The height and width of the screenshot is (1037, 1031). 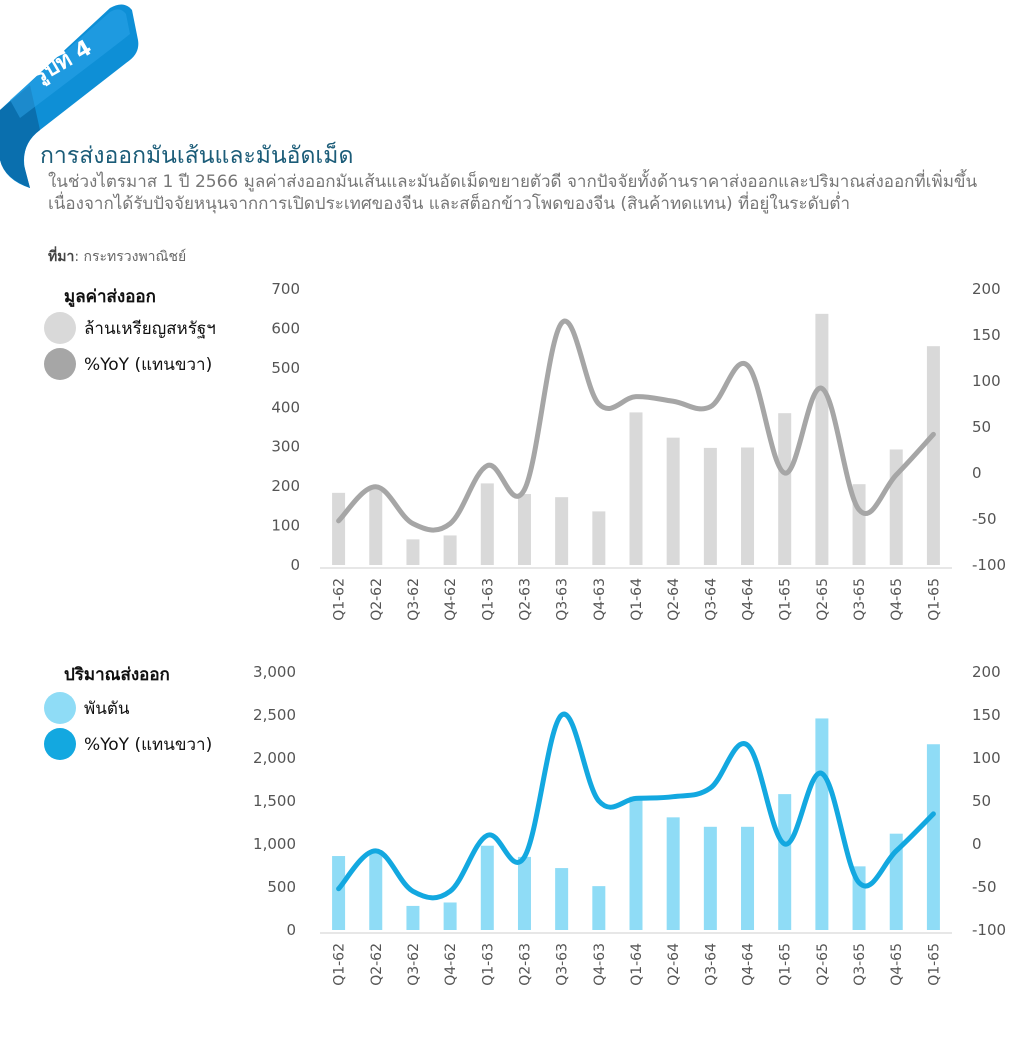 I want to click on left-axis-tick: 1,500, so click(x=274, y=801).